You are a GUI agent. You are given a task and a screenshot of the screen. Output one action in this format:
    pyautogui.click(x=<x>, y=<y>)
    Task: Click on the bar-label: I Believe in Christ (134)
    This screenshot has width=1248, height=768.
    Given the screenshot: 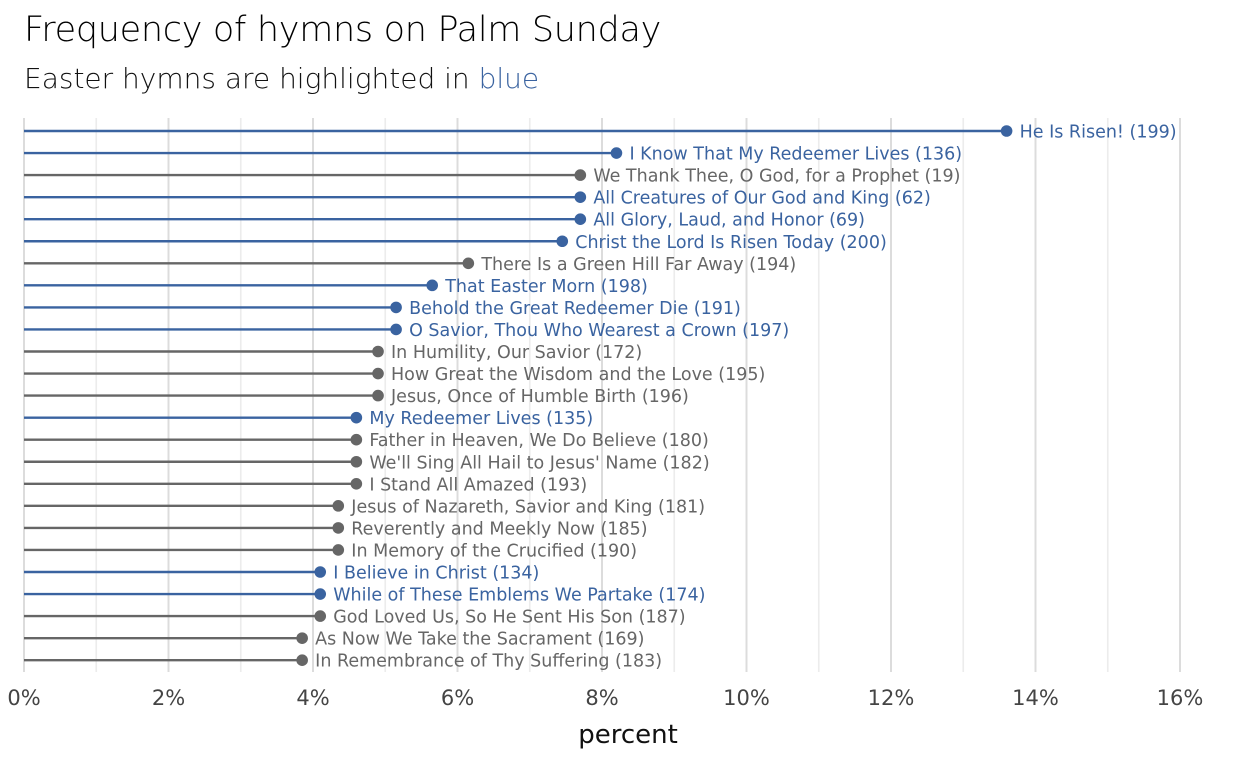 What is the action you would take?
    pyautogui.click(x=436, y=574)
    